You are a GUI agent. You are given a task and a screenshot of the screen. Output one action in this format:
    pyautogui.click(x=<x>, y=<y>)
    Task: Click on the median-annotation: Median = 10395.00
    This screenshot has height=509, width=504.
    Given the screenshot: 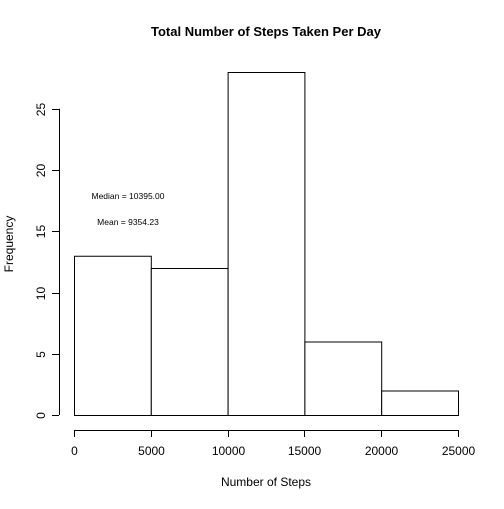 What is the action you would take?
    pyautogui.click(x=127, y=196)
    